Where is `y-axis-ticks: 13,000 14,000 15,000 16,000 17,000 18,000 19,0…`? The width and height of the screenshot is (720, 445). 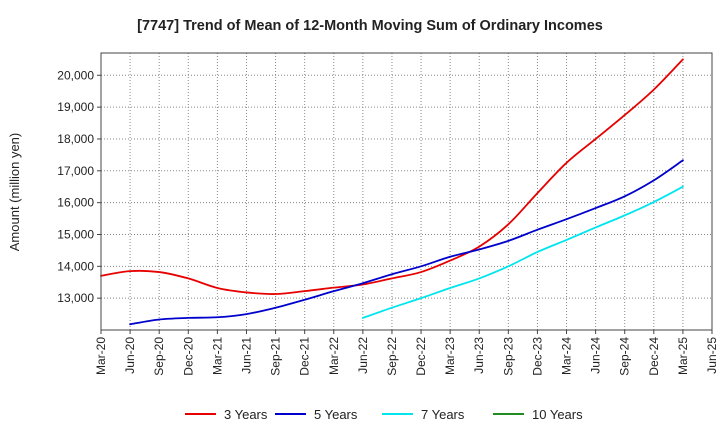 y-axis-ticks: 13,000 14,000 15,000 16,000 17,000 18,000 19,0… is located at coordinates (79, 186).